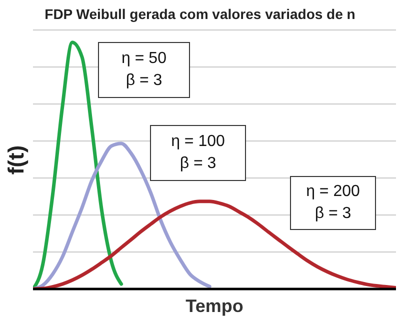 Image resolution: width=400 pixels, height=320 pixels. Describe the element at coordinates (198, 153) in the screenshot. I see `annotation: η = 100 β = 3` at that location.